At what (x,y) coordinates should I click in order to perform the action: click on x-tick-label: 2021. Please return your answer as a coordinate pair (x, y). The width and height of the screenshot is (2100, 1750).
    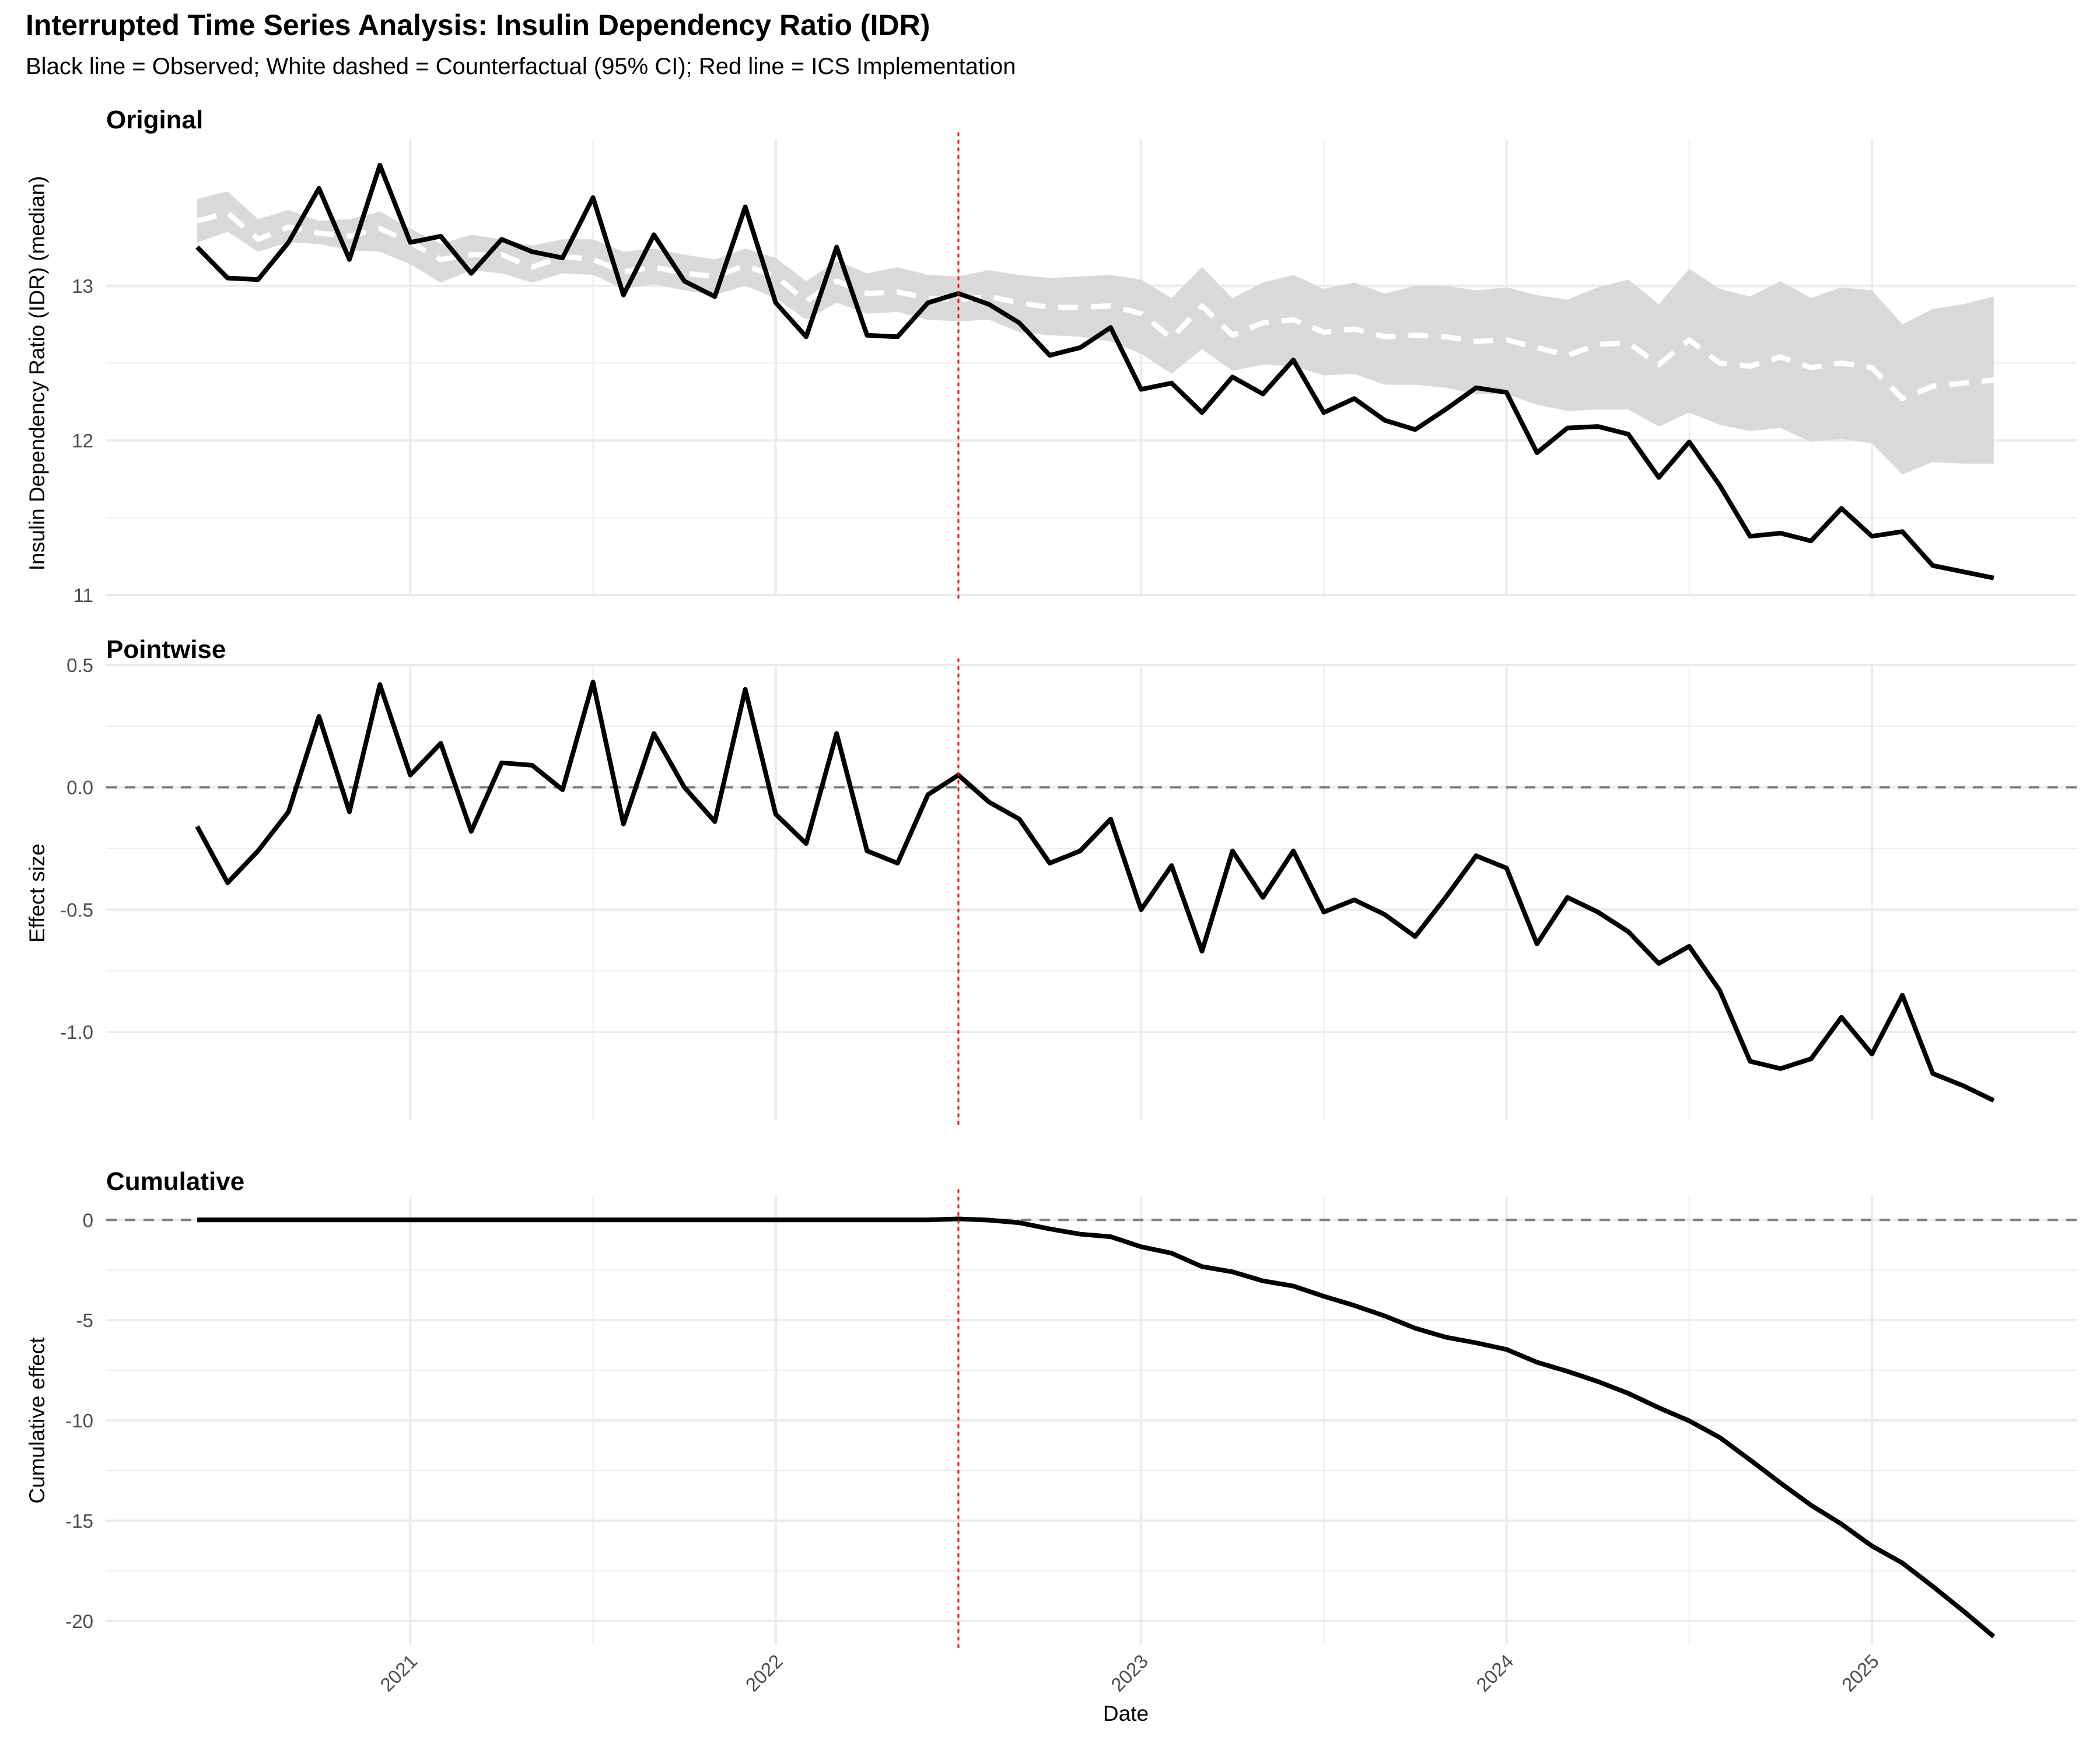
    Looking at the image, I should click on (398, 1673).